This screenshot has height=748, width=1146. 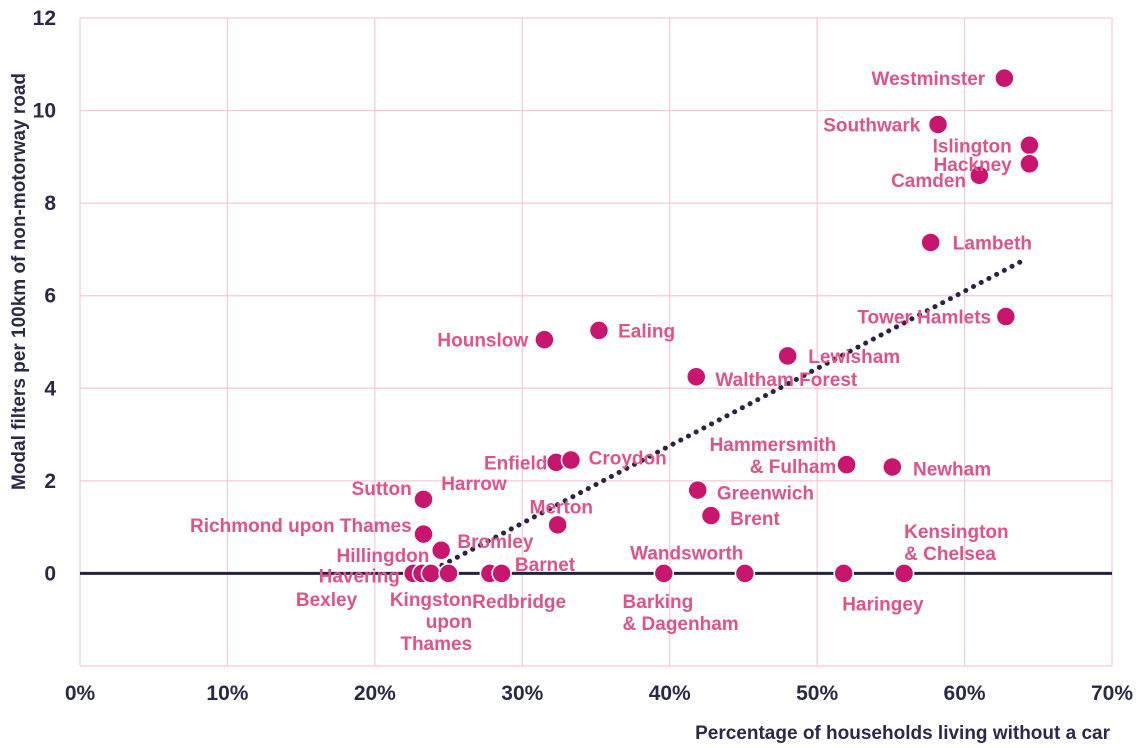 What do you see at coordinates (327, 600) in the screenshot?
I see `data-label: Bexley` at bounding box center [327, 600].